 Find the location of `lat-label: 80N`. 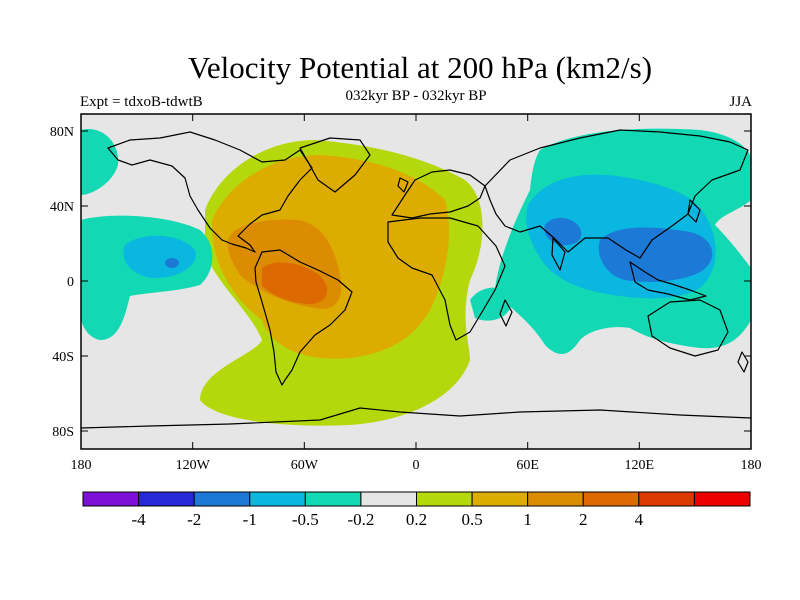

lat-label: 80N is located at coordinates (62, 132).